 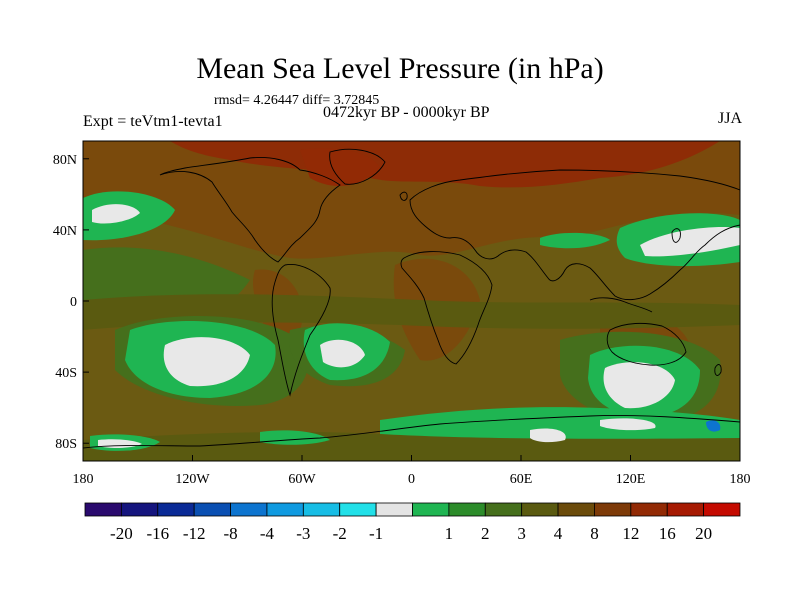 What do you see at coordinates (548, 435) in the screenshot?
I see `field-antarctic-white-e` at bounding box center [548, 435].